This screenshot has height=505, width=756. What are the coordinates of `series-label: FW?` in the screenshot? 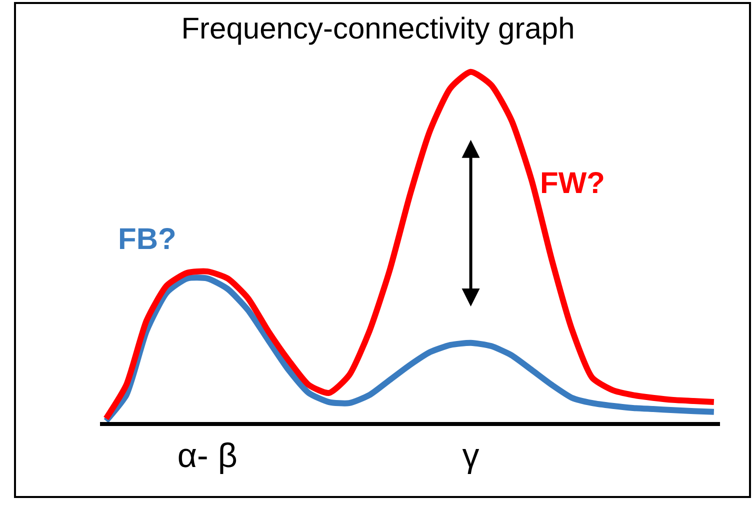 It's located at (572, 183).